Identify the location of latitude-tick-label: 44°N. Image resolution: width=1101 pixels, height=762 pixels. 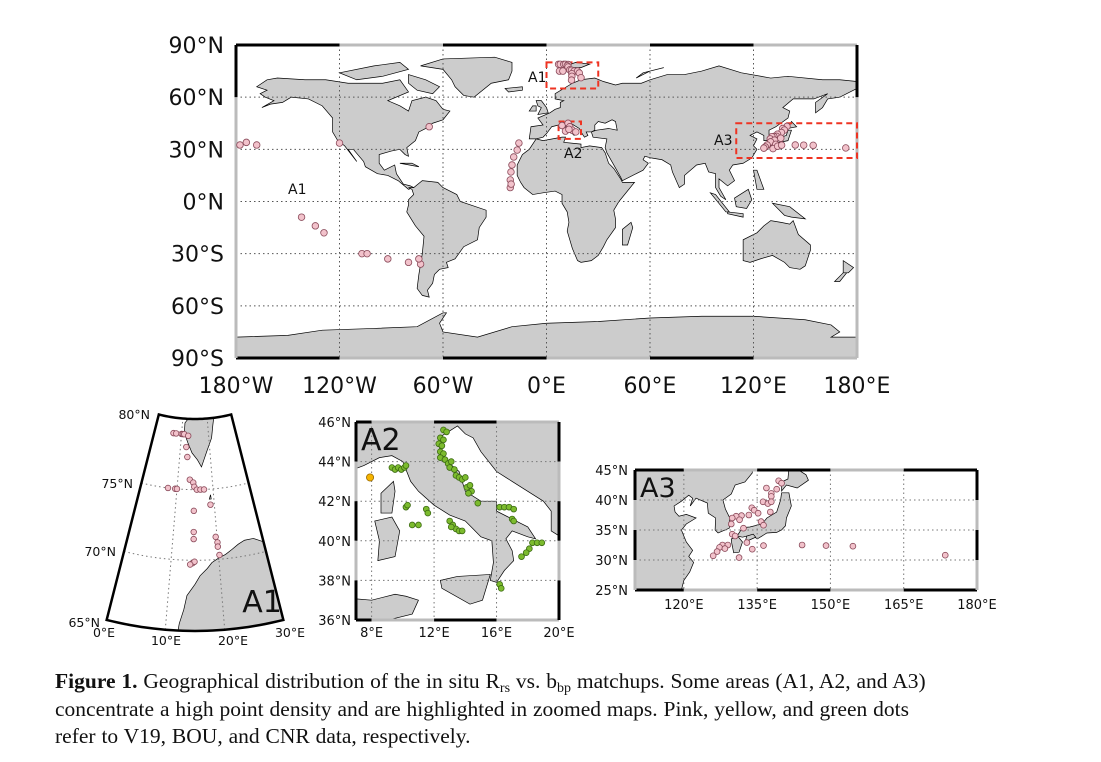
(334, 463).